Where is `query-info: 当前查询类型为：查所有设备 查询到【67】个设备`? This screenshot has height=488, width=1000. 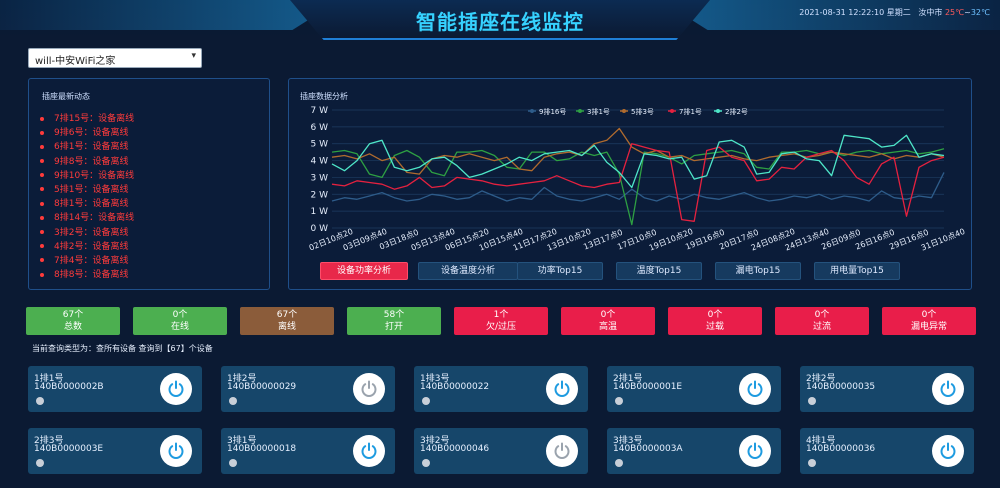
query-info: 当前查询类型为：查所有设备 查询到【67】个设备 is located at coordinates (122, 348).